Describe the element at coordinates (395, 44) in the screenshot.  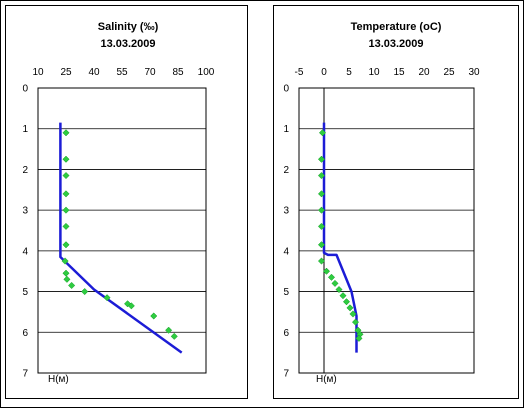
I see `chart-temperature-subtitle: 13.03.2009` at that location.